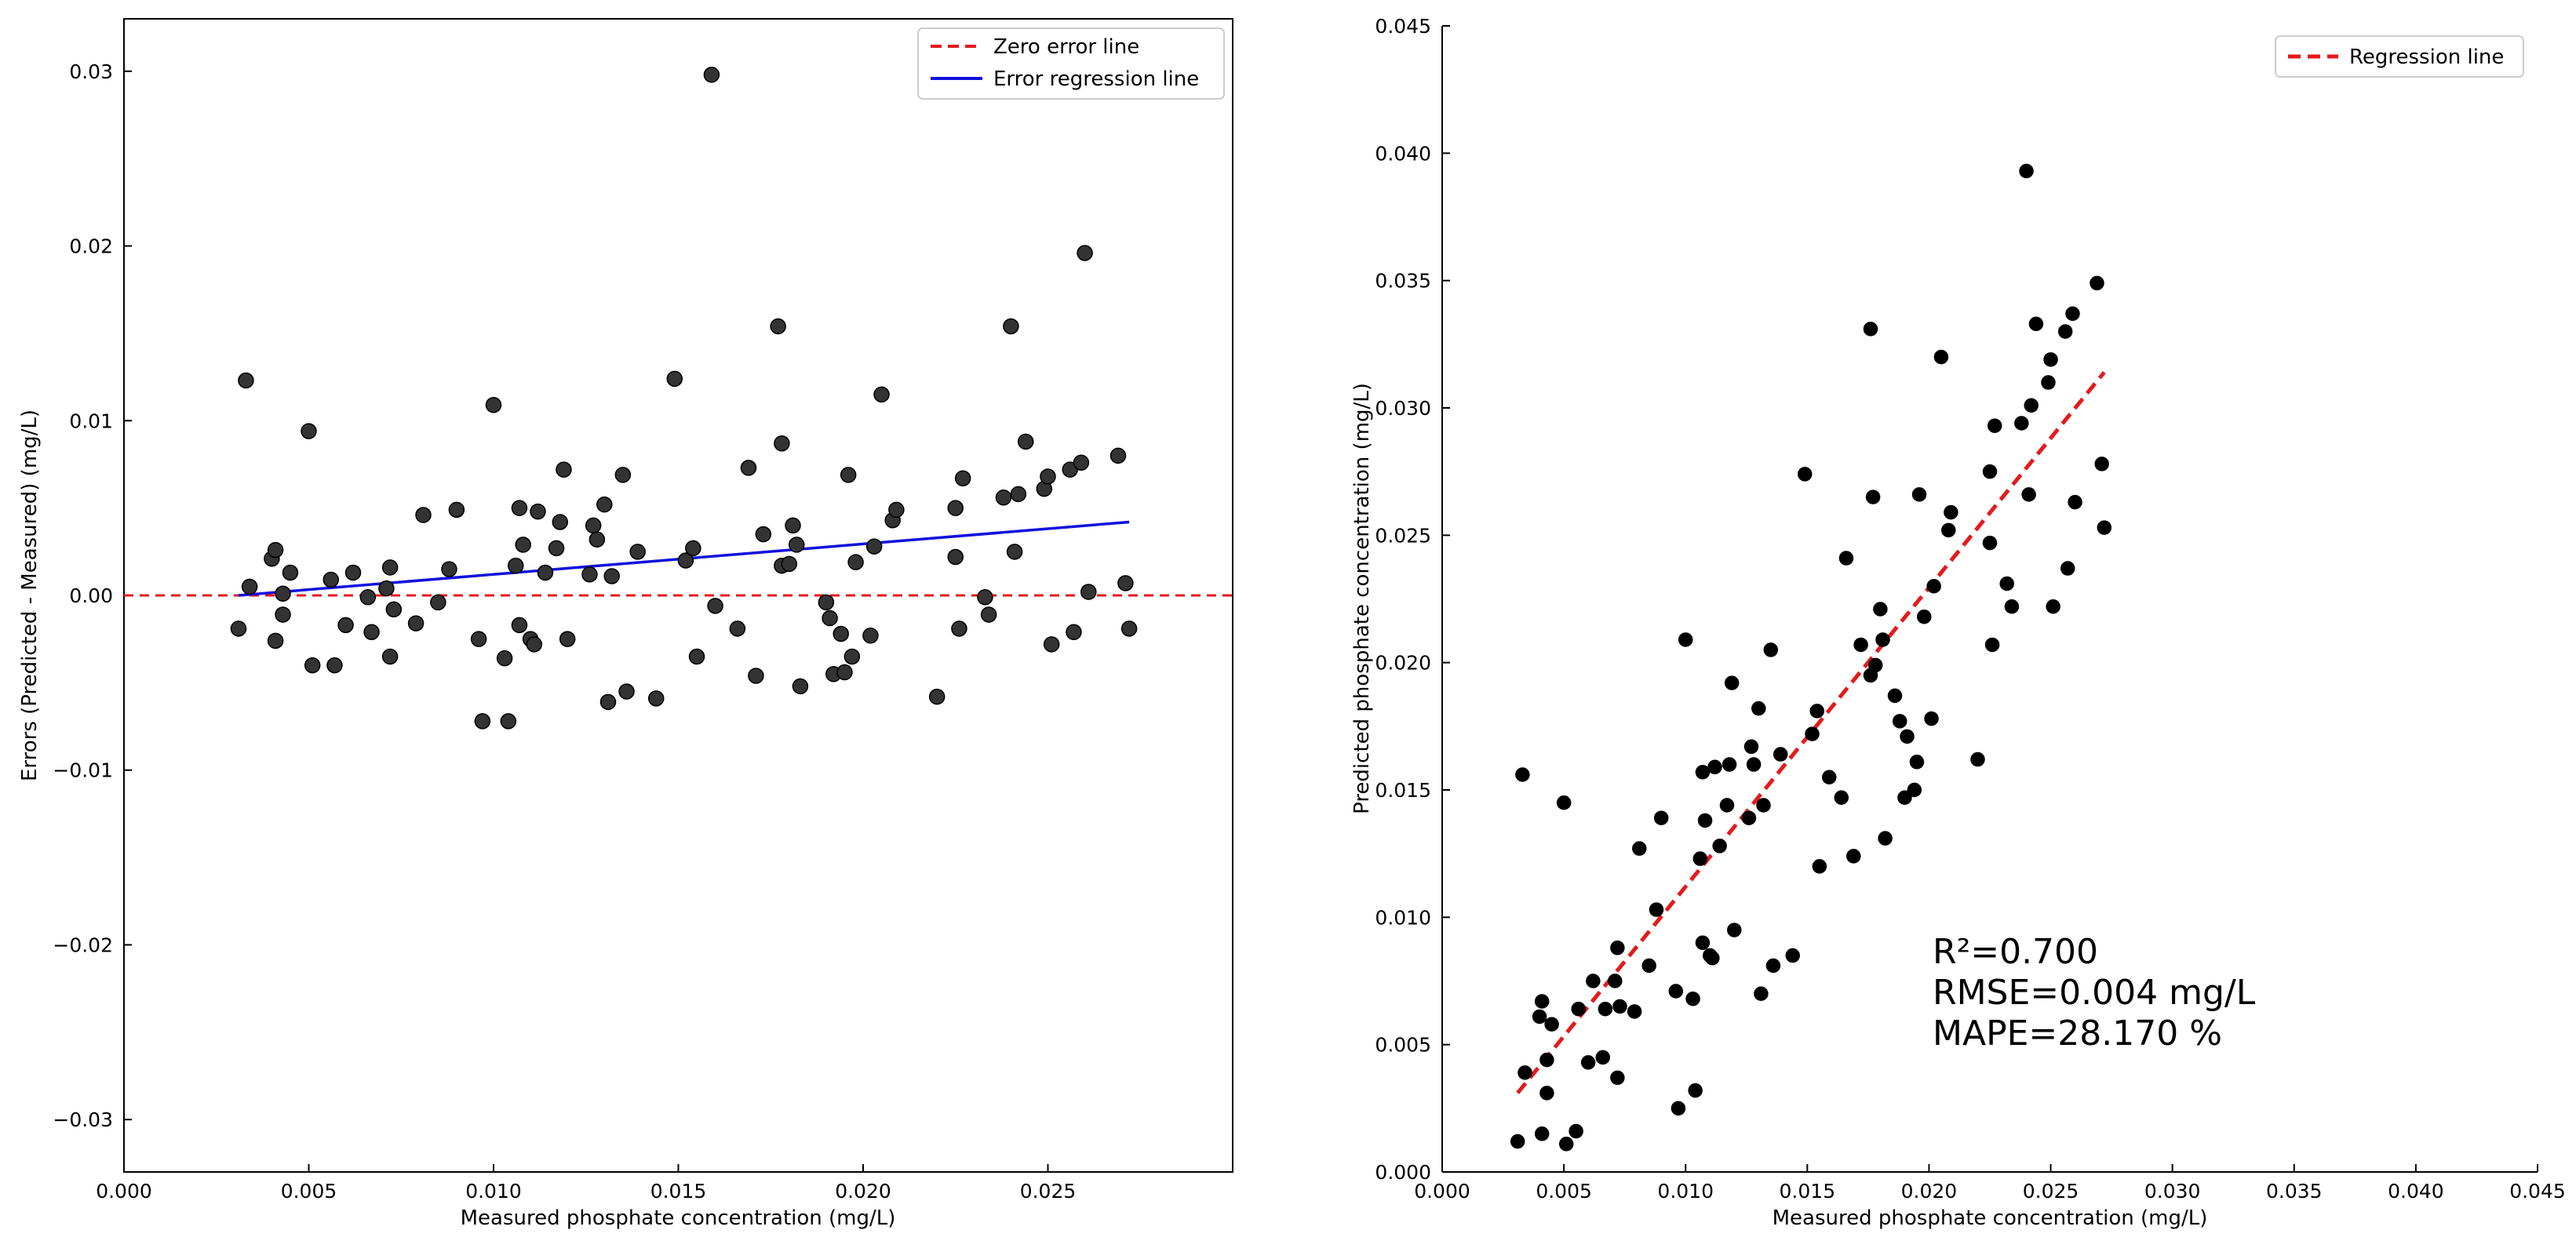 Image resolution: width=2576 pixels, height=1241 pixels. Describe the element at coordinates (1403, 281) in the screenshot. I see `right-y-tick-label: 0.035` at that location.